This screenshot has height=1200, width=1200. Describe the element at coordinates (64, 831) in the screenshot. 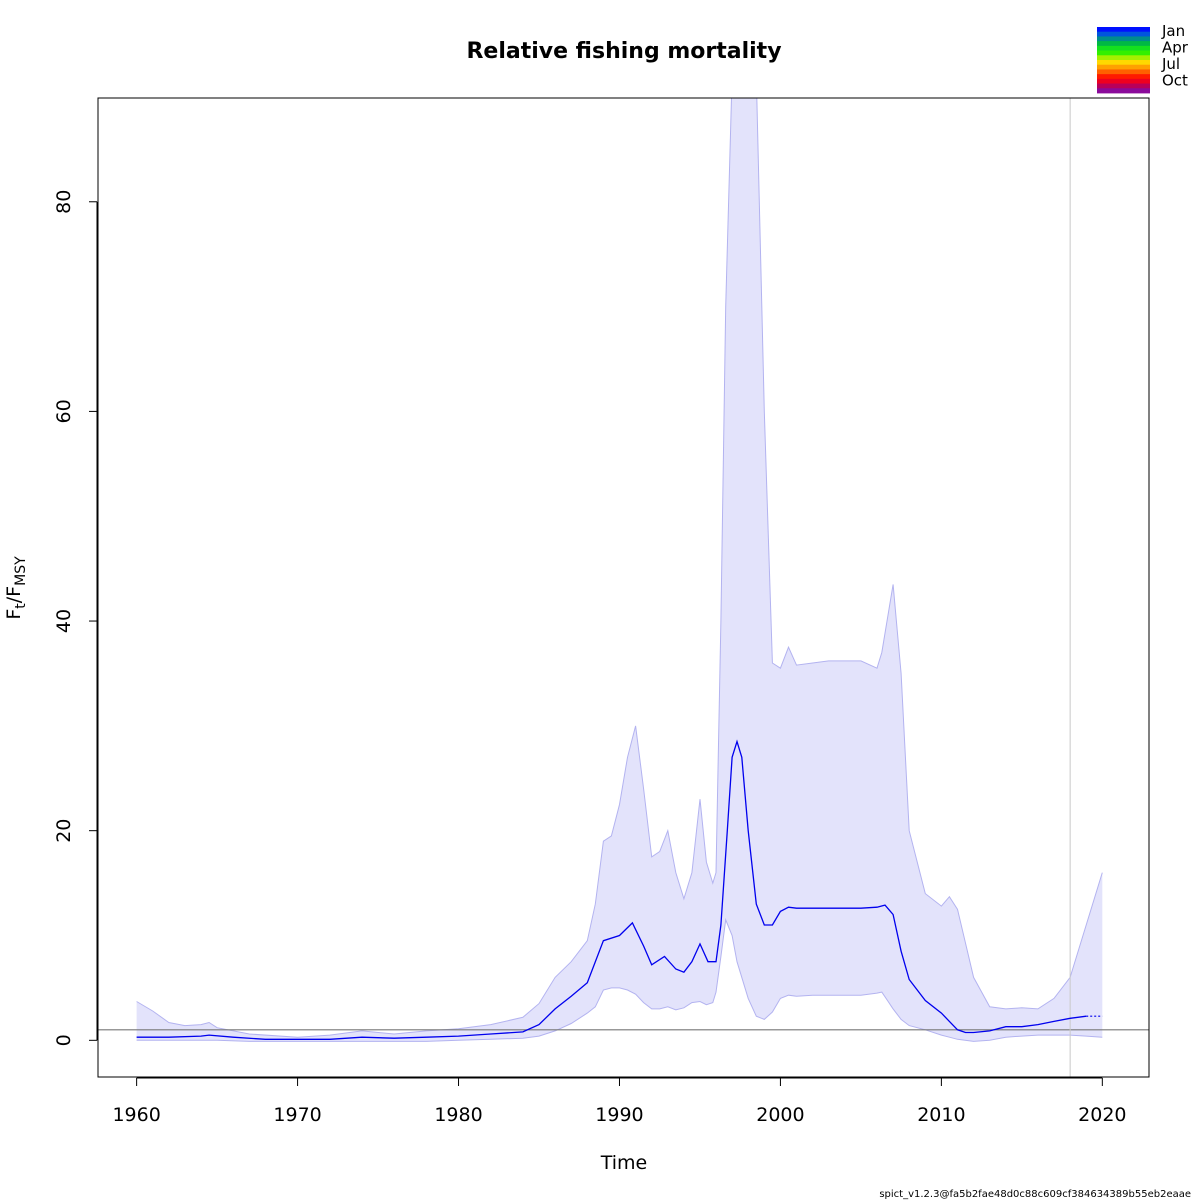

I see `y-tick-label: 20` at that location.